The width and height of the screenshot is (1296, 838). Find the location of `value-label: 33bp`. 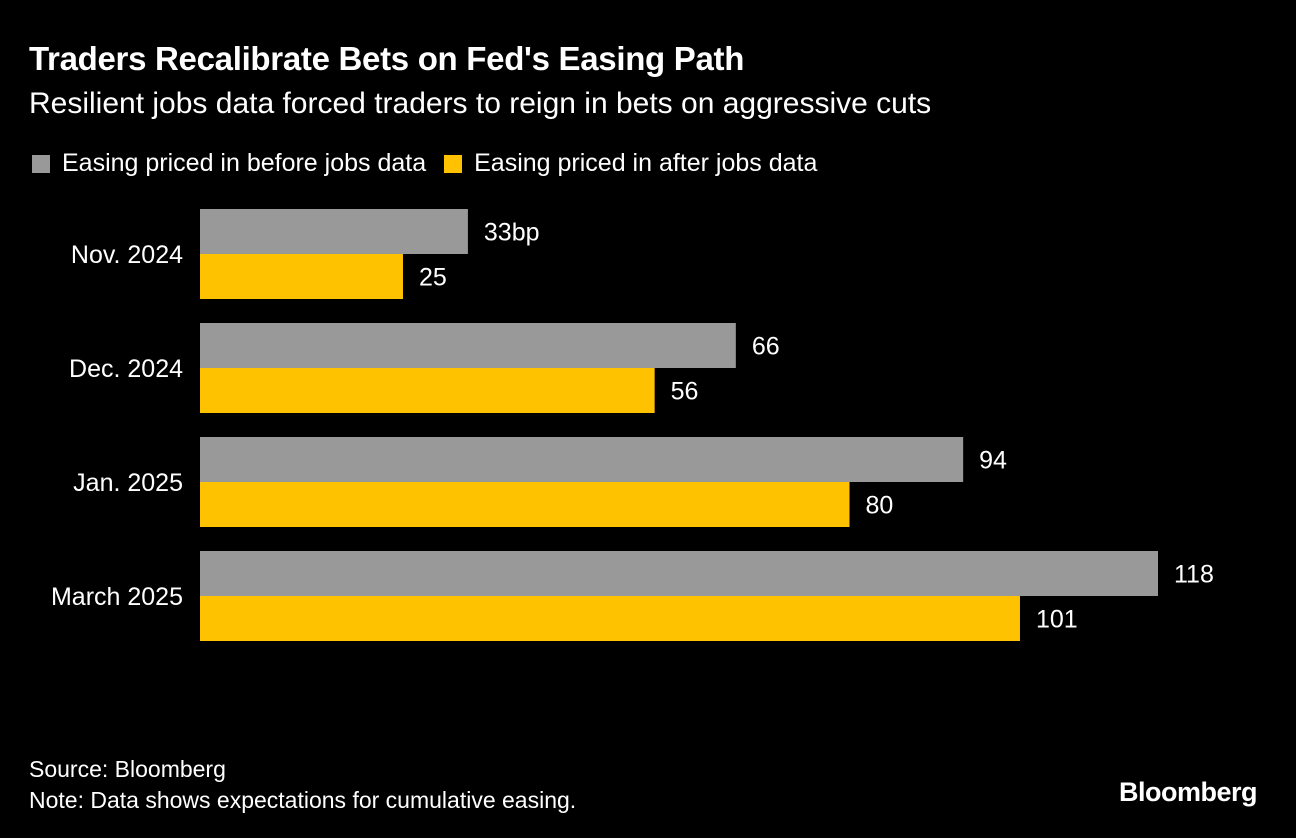

value-label: 33bp is located at coordinates (512, 233).